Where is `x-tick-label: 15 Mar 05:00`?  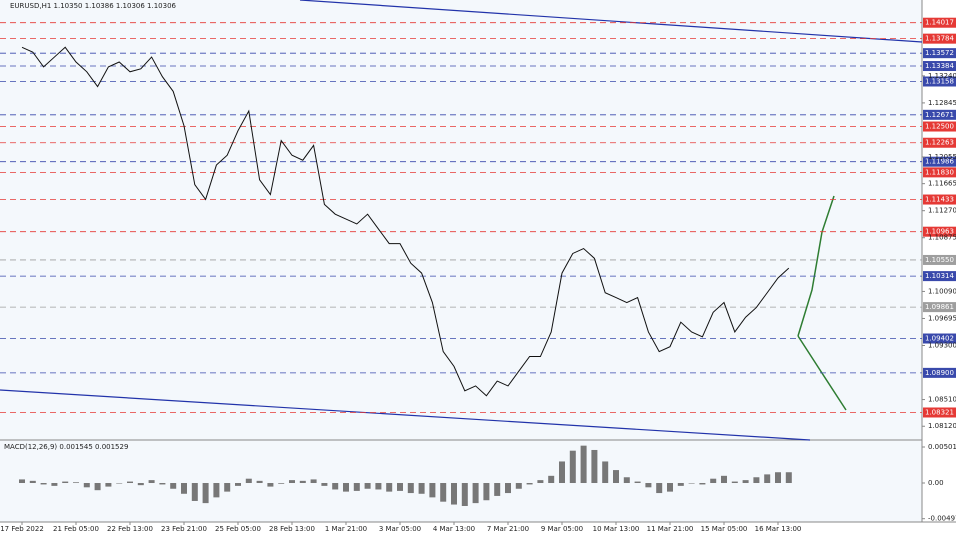
x-tick-label: 15 Mar 05:00 is located at coordinates (724, 529).